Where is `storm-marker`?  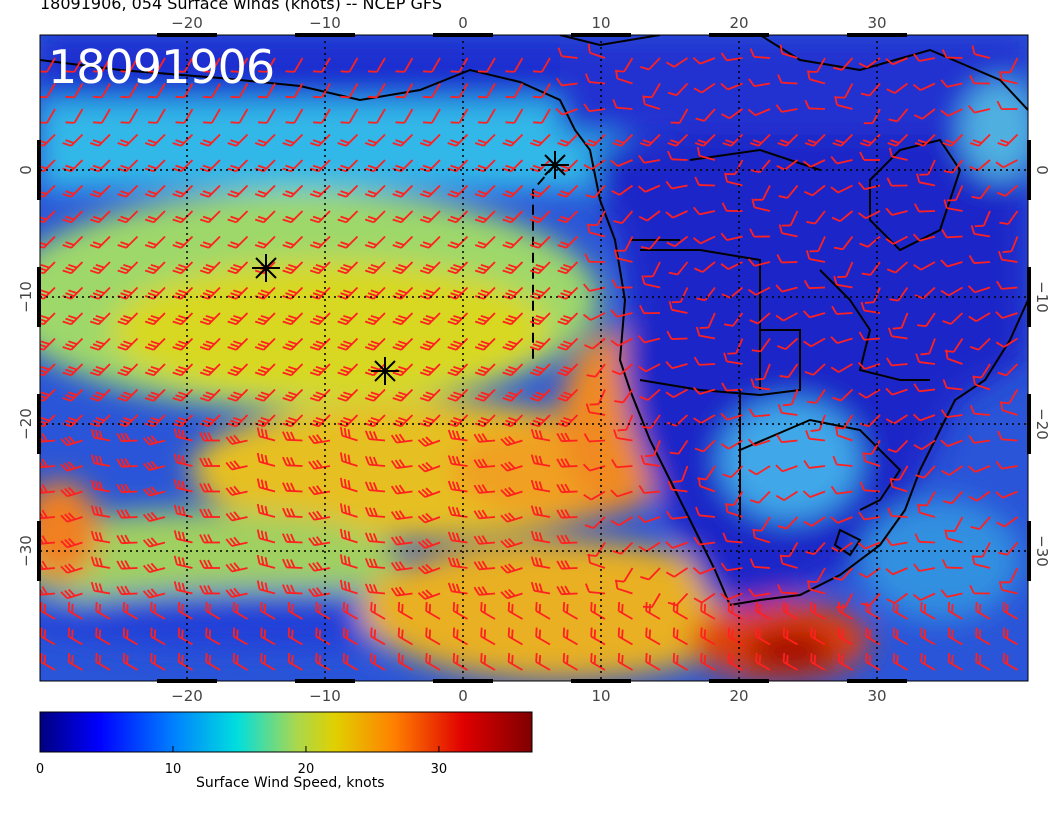
storm-marker is located at coordinates (555, 165).